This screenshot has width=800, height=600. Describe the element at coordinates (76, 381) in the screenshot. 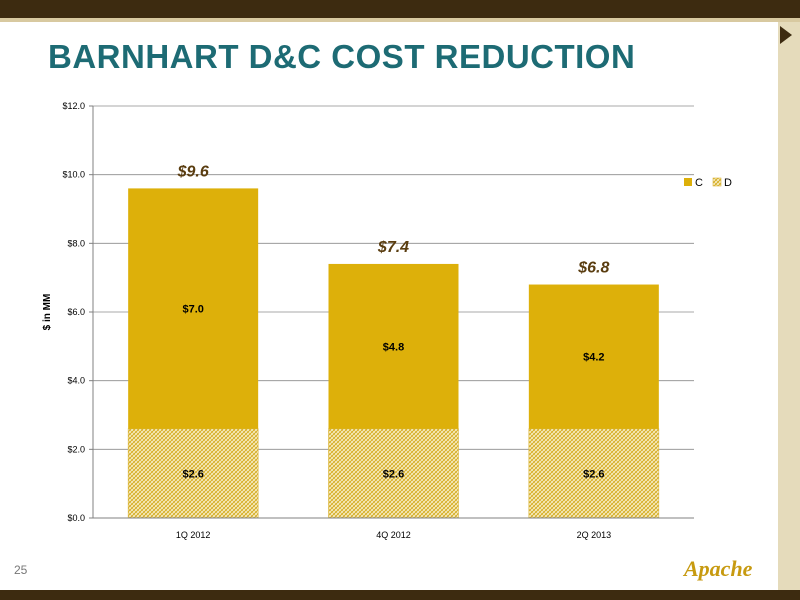

I see `y-tick-label: $4.0` at that location.